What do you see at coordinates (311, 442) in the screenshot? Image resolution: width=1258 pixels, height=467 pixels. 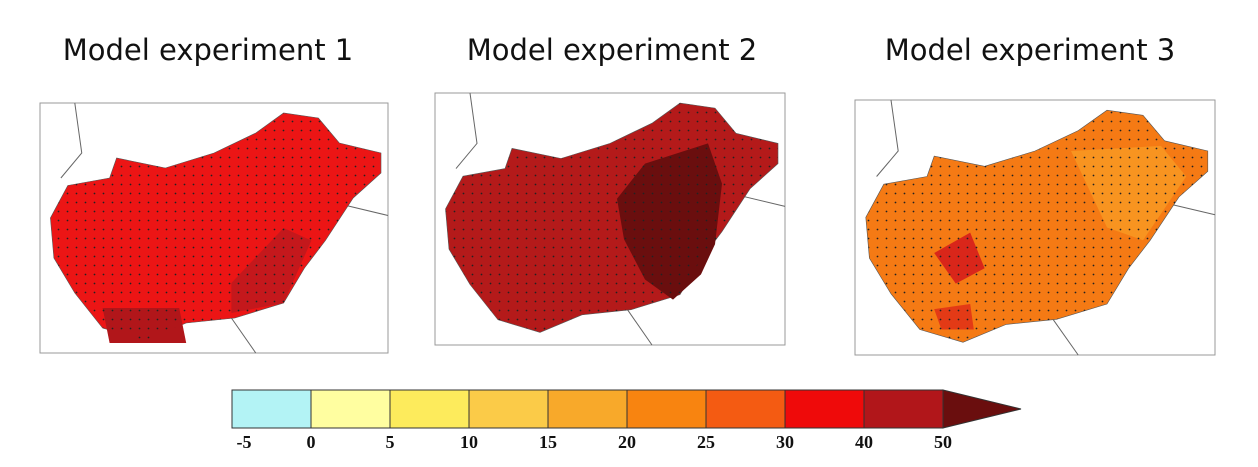 I see `colorbar-label: 0` at bounding box center [311, 442].